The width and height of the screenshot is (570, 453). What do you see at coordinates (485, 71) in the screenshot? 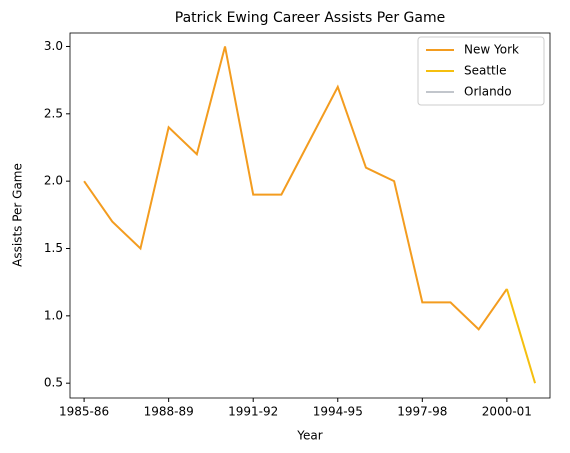
I see `legend-label: Seattle` at bounding box center [485, 71].